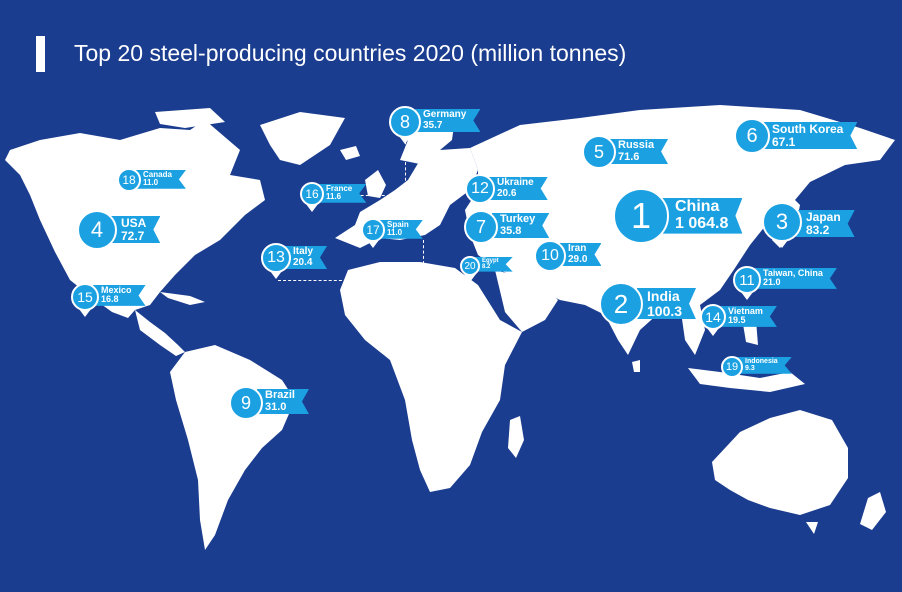 This screenshot has width=902, height=592. Describe the element at coordinates (129, 180) in the screenshot. I see `rank-badge: 18` at that location.